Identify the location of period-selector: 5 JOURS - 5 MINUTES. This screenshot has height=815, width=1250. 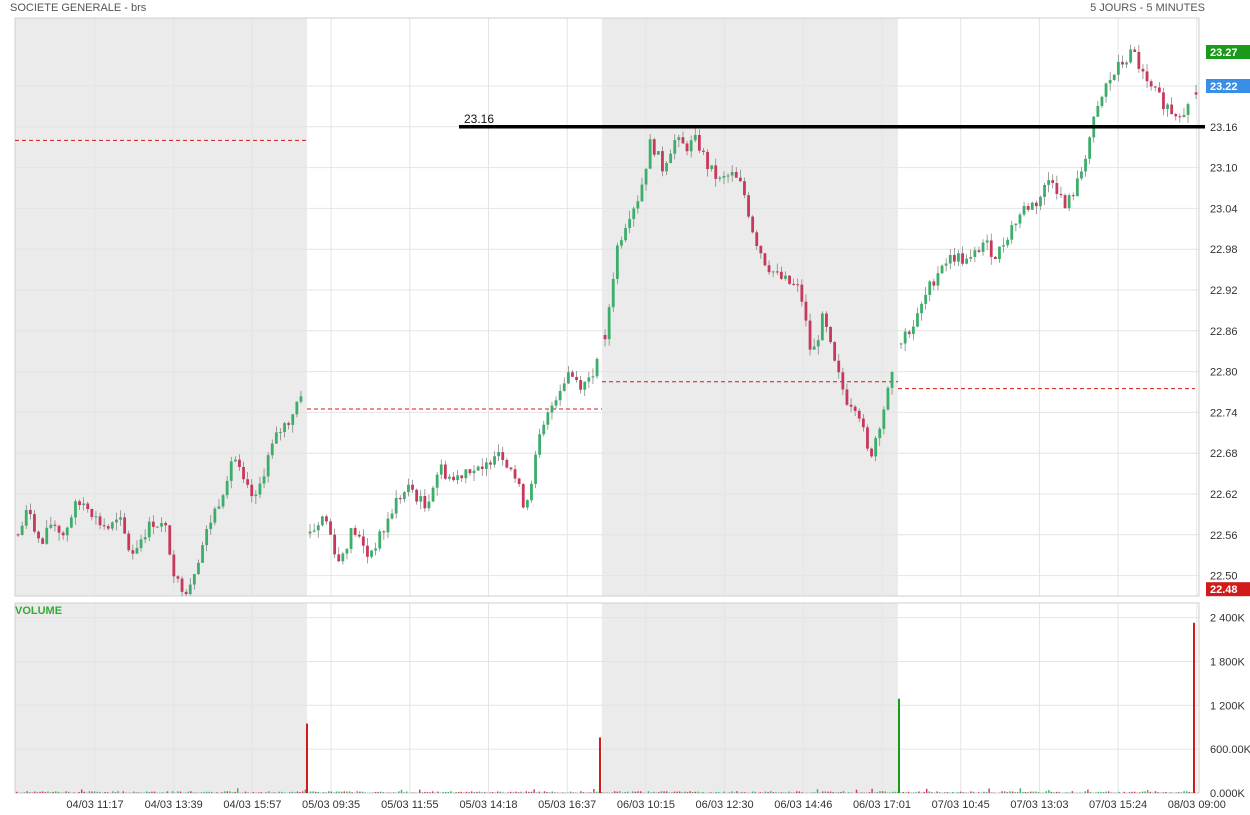
(1147, 8).